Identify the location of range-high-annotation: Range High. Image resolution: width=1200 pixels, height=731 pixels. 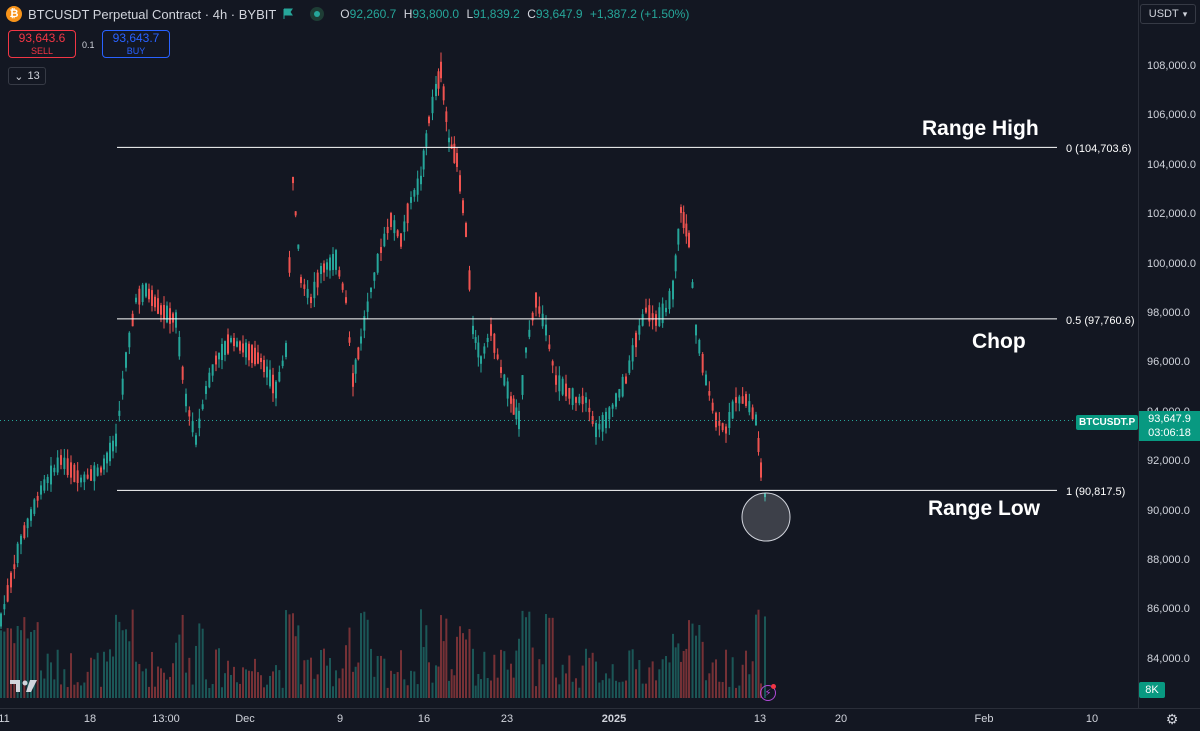
(980, 128).